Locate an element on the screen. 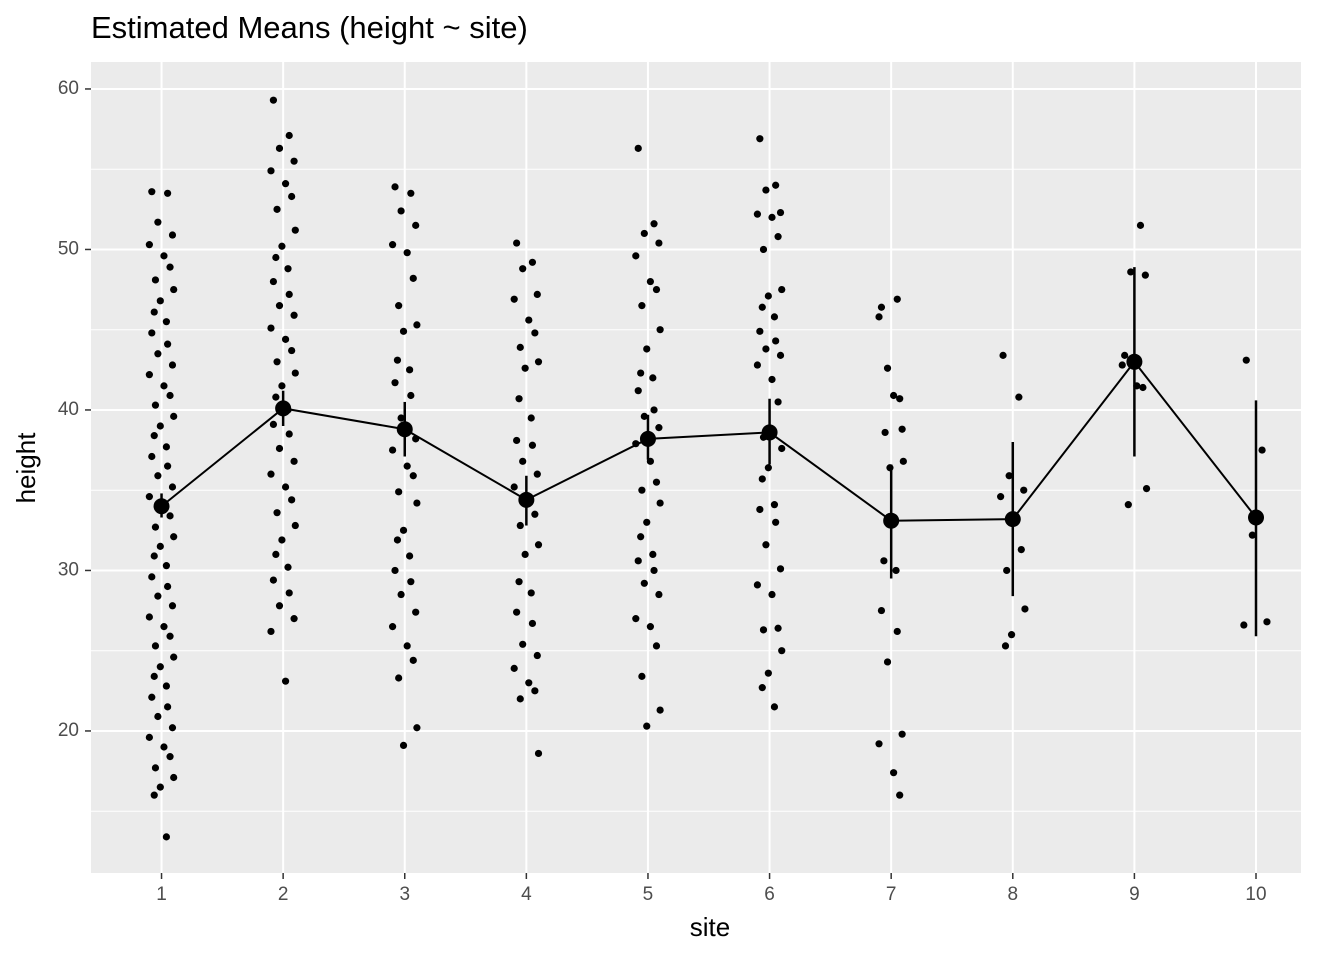 Image resolution: width=1344 pixels, height=965 pixels. x-tick-label: 4 is located at coordinates (526, 894).